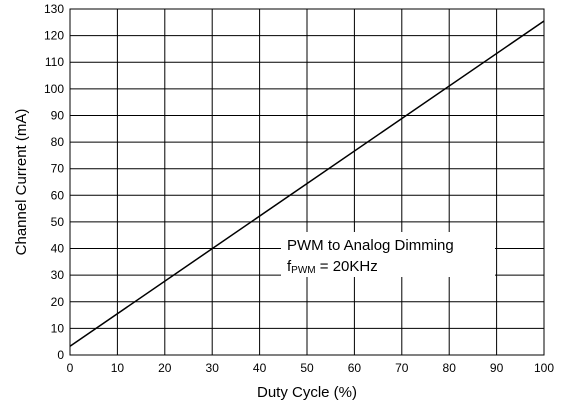 This screenshot has width=568, height=406. Describe the element at coordinates (370, 245) in the screenshot. I see `annotation-line-1: PWM to Analog Dimming` at that location.